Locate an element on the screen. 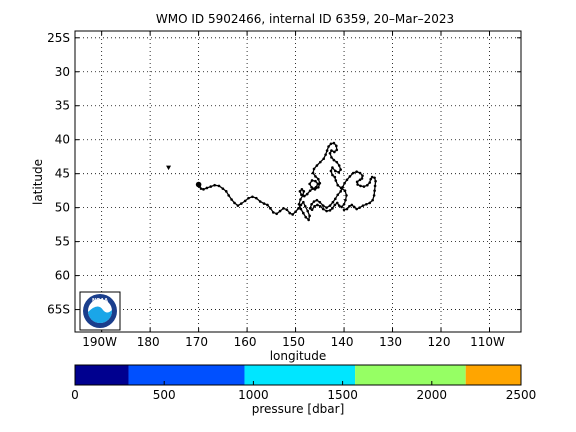 This screenshot has width=576, height=432. colorbar-tick-label: 0 is located at coordinates (75, 395).